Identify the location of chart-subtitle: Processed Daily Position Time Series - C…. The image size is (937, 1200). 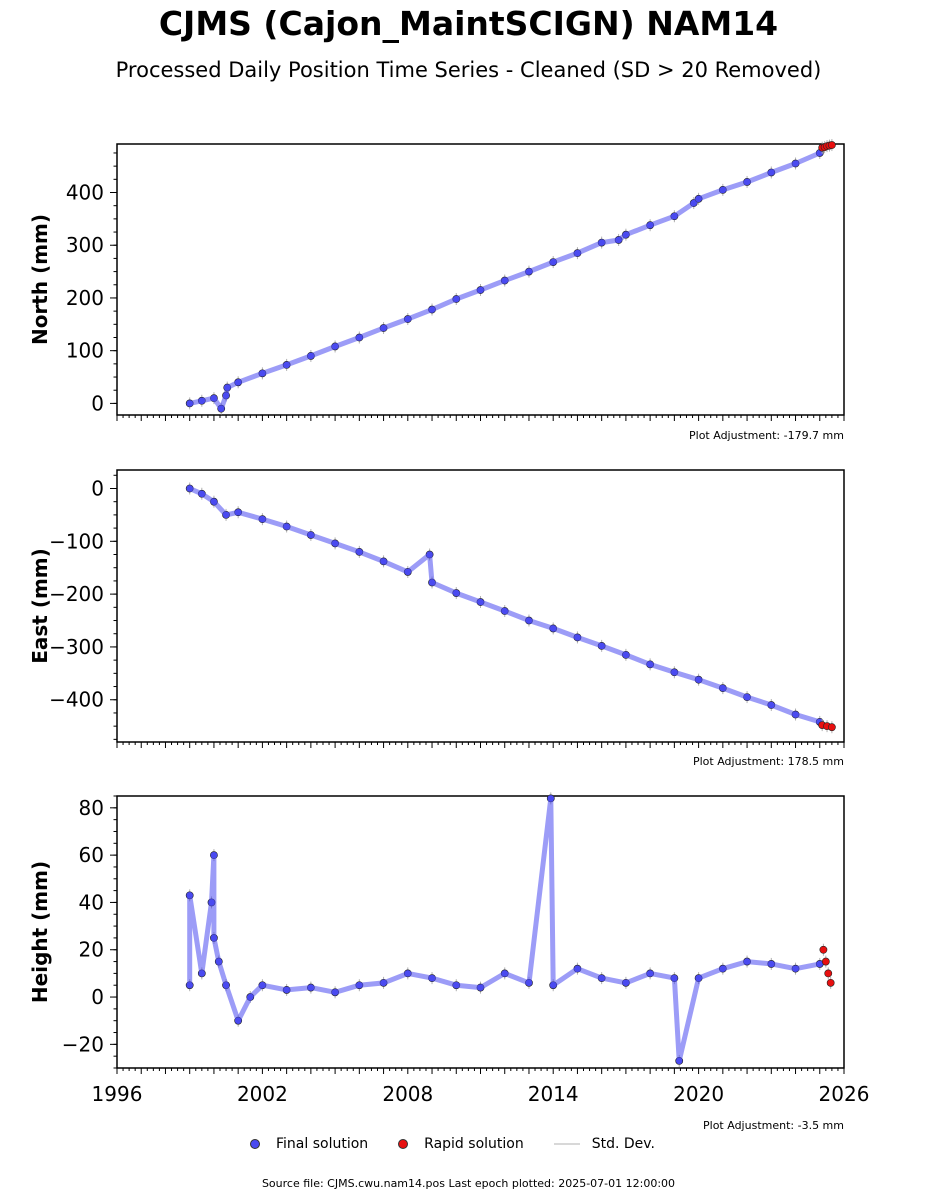
(468, 70).